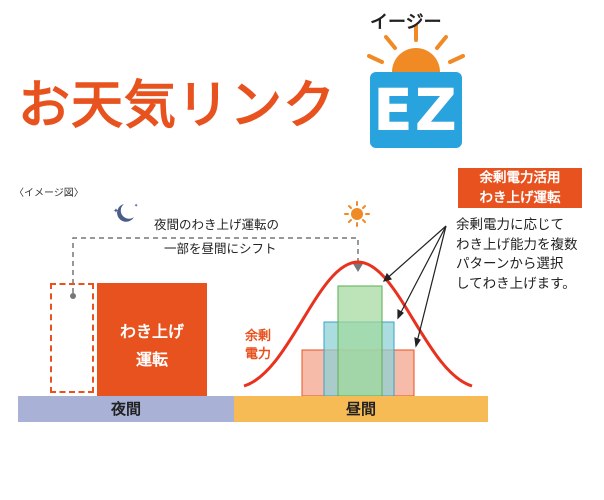  Describe the element at coordinates (258, 346) in the screenshot. I see `surplus-power-label: 余剰 電力` at that location.